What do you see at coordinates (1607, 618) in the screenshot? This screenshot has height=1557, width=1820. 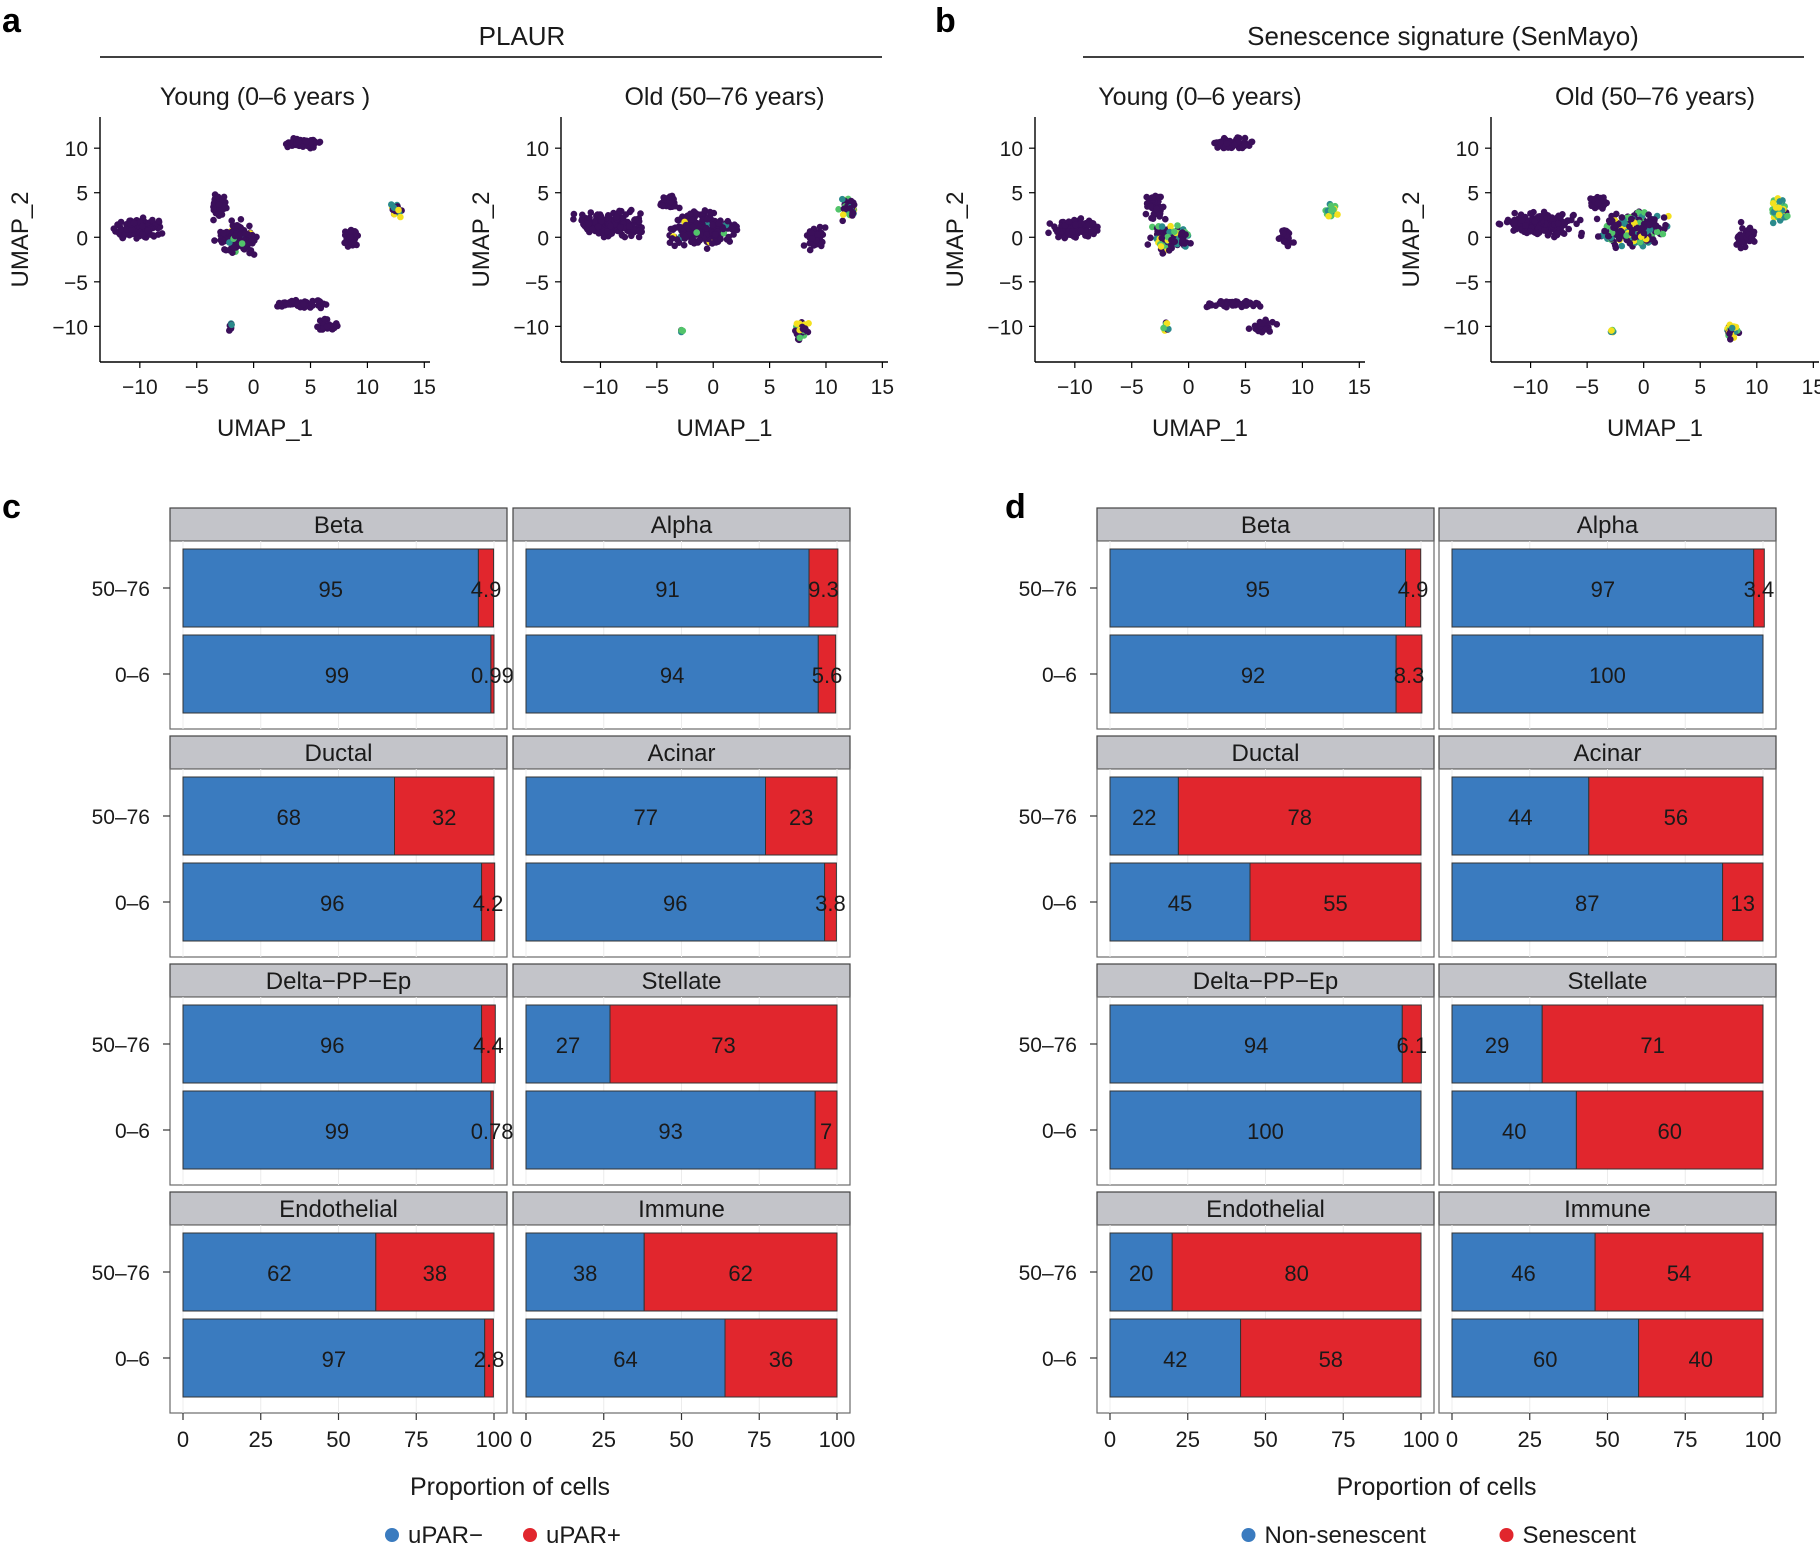 I see `facet-alpha: Alpha 97 3.4 100` at bounding box center [1607, 618].